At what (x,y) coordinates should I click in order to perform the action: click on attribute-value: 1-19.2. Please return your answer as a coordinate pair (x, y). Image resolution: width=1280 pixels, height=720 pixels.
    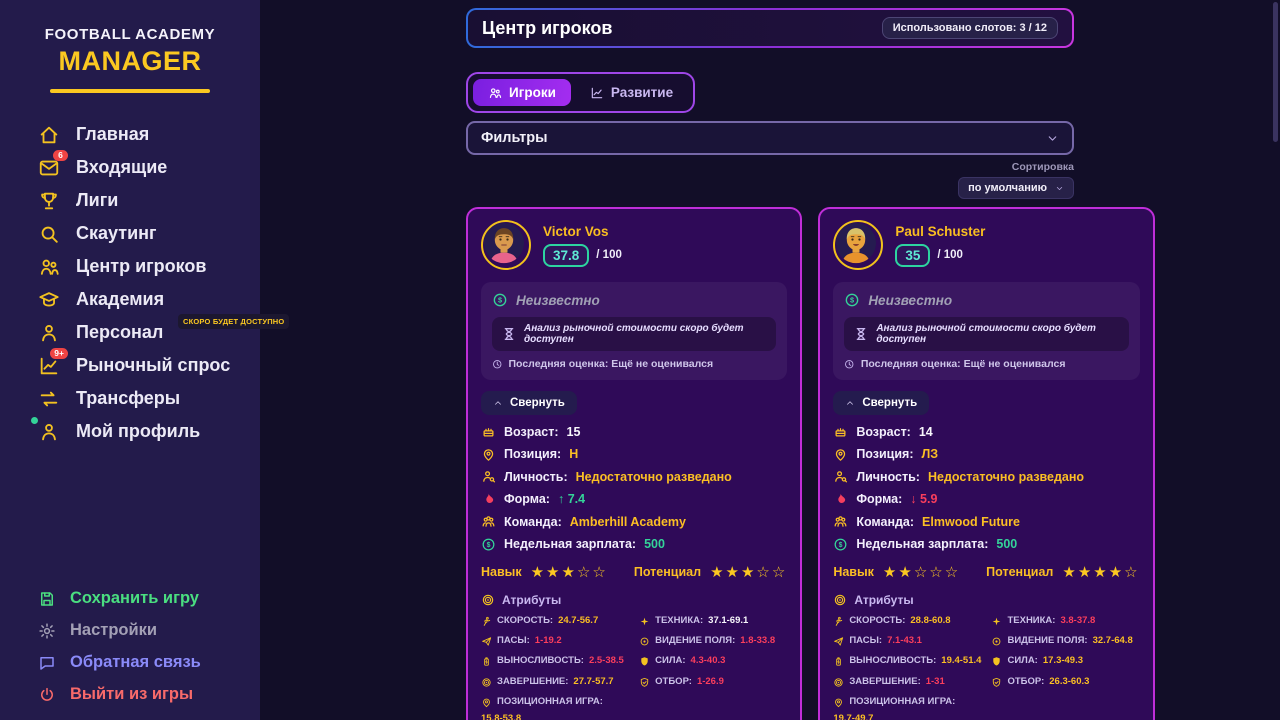
    Looking at the image, I should click on (548, 640).